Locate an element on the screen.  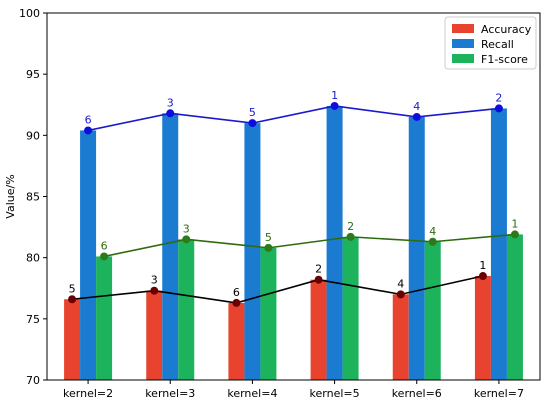
y-tick-label: 85 is located at coordinates (33, 197).